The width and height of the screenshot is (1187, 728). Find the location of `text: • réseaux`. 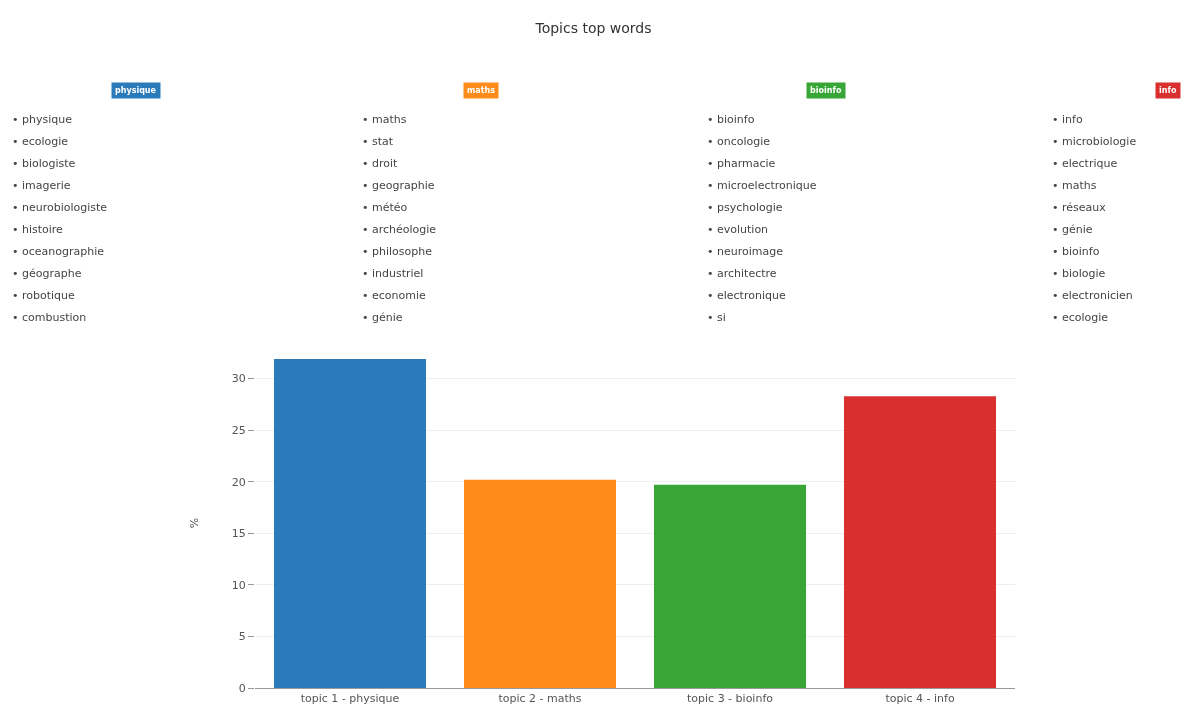

text: • réseaux is located at coordinates (1079, 207).